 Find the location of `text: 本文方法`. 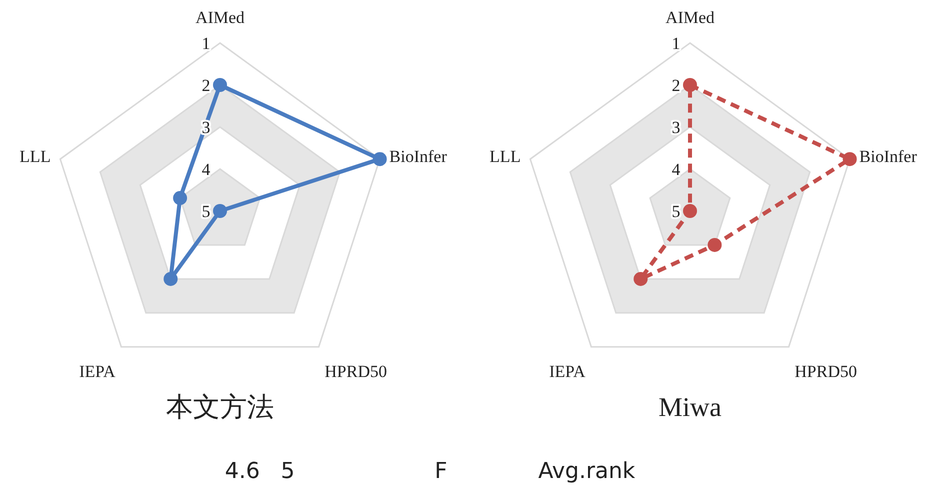

text: 本文方法 is located at coordinates (220, 407).